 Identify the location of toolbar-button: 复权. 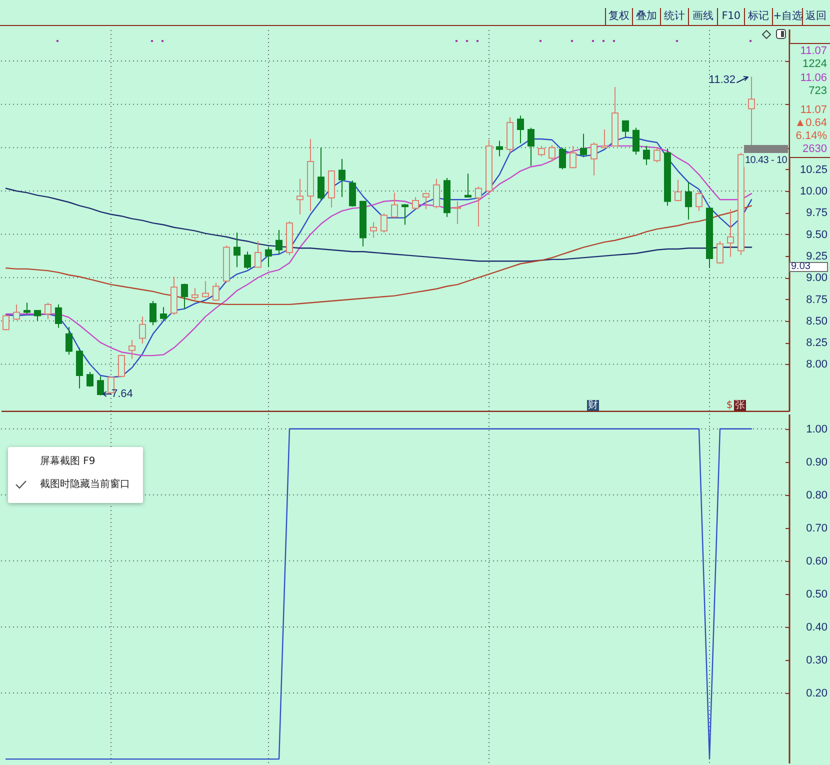
(618, 16).